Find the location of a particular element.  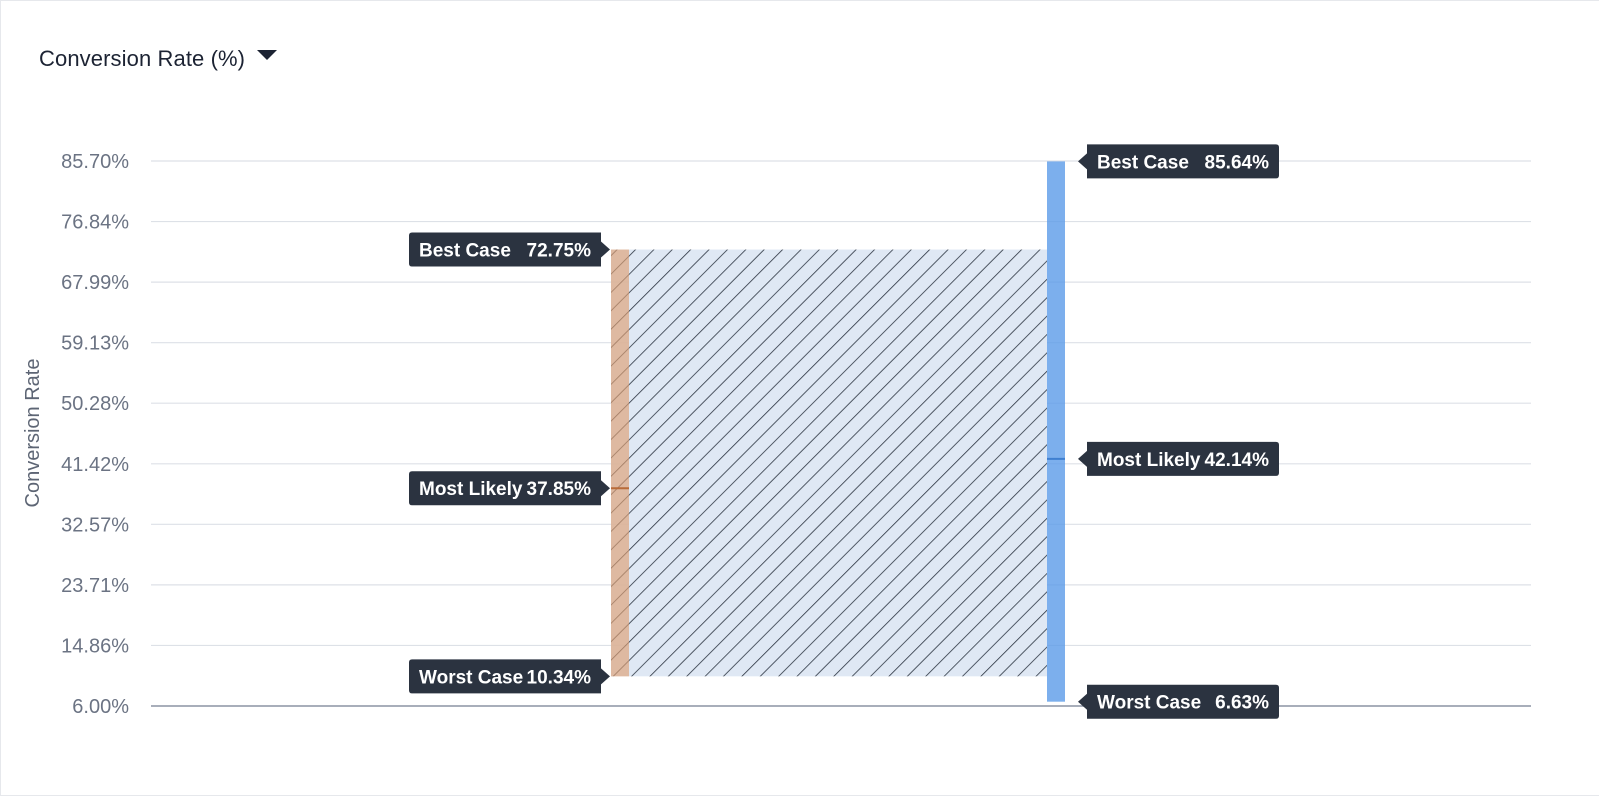

tooltip-a-best: Best Case 72.75% is located at coordinates (509, 249).